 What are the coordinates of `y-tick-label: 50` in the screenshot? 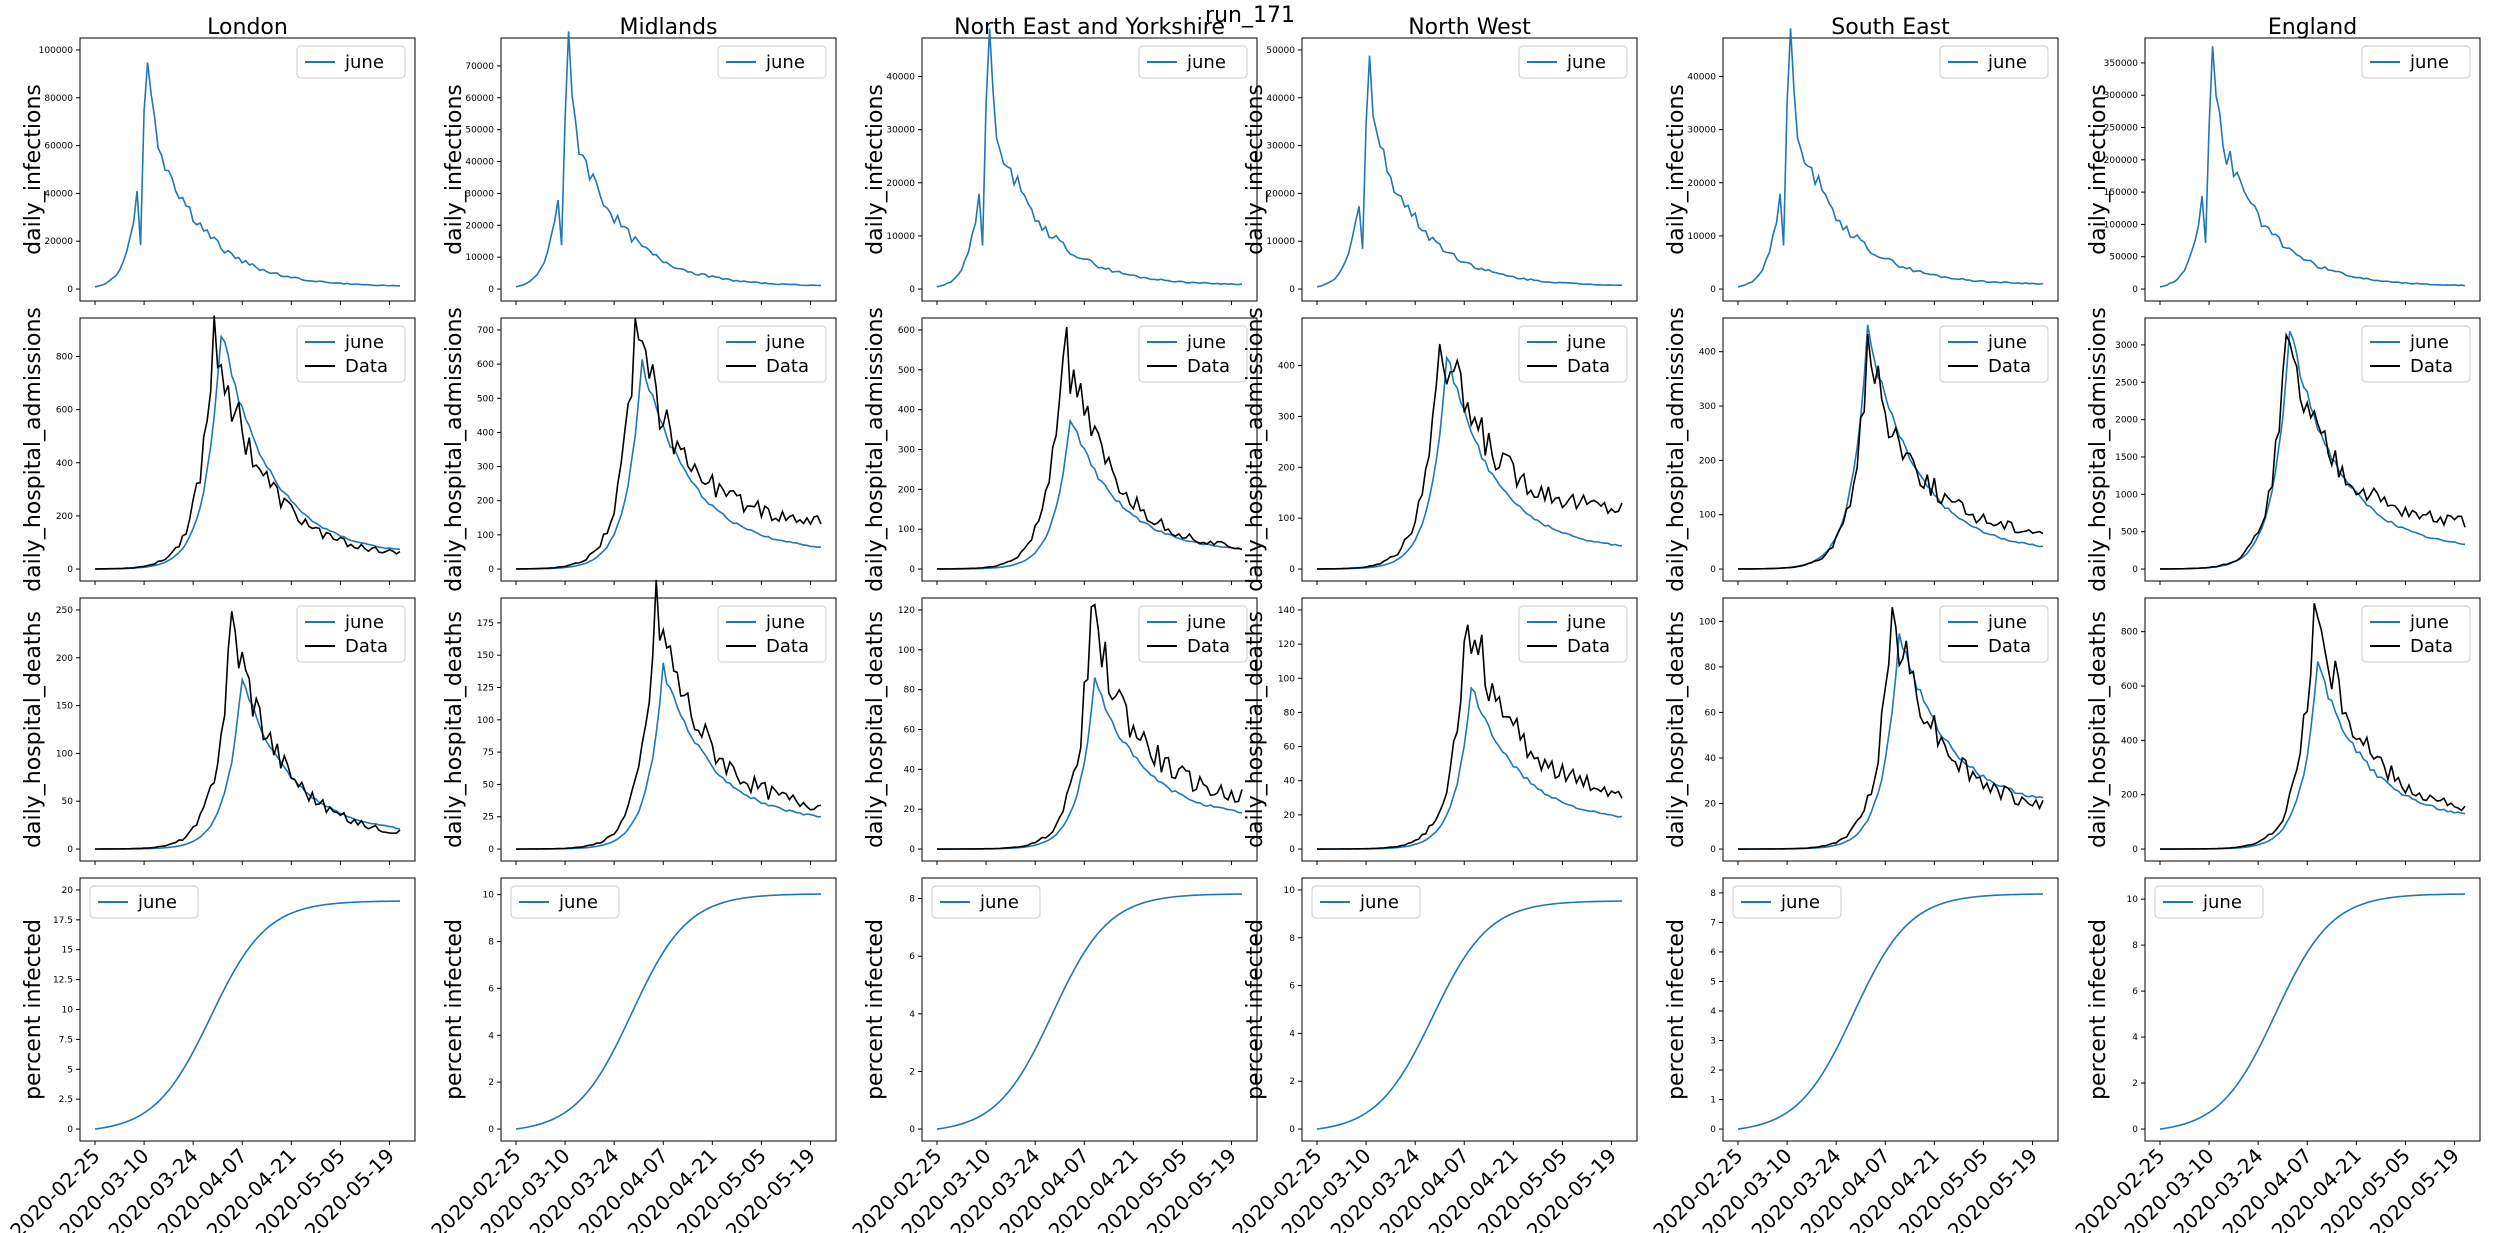 It's located at (489, 785).